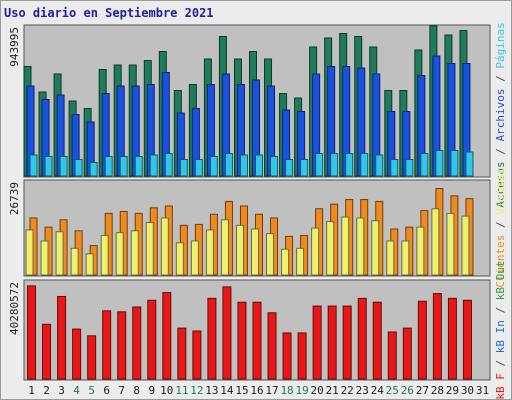 The width and height of the screenshot is (512, 400). I want to click on x-label-day-17: 17, so click(271, 390).